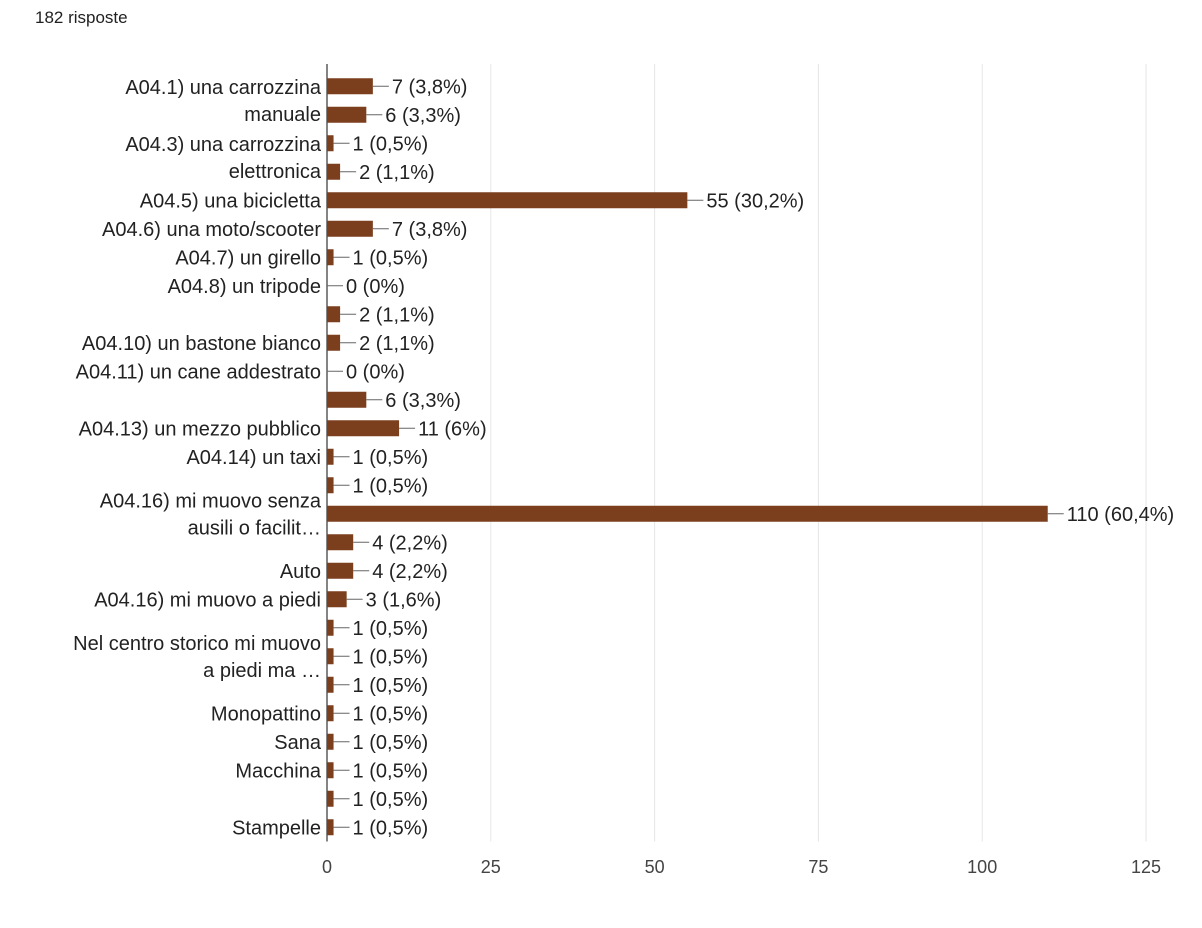 The width and height of the screenshot is (1202, 928). Describe the element at coordinates (655, 867) in the screenshot. I see `x-tick-label: 50` at that location.